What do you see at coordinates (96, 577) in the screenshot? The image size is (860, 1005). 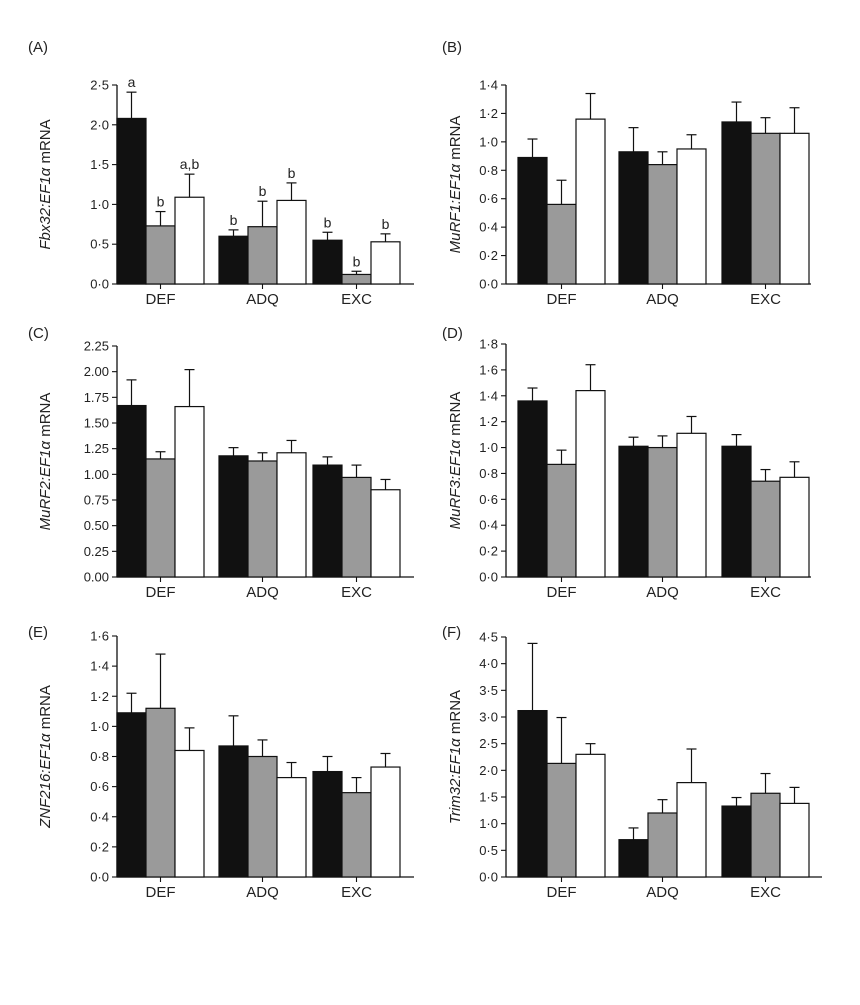 I see `panel-c-y-tick-label: 0.00` at bounding box center [96, 577].